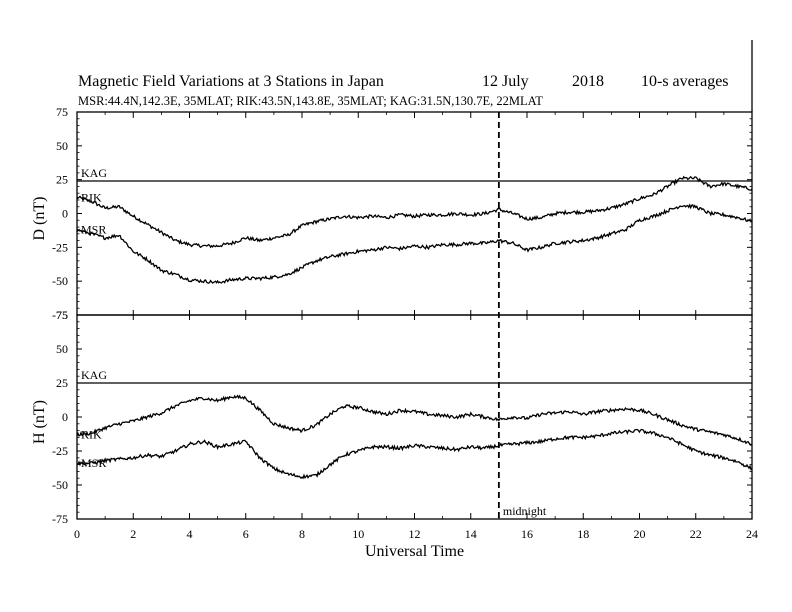 The image size is (792, 612). What do you see at coordinates (91, 197) in the screenshot?
I see `series-label-D-RIK: RIK` at bounding box center [91, 197].